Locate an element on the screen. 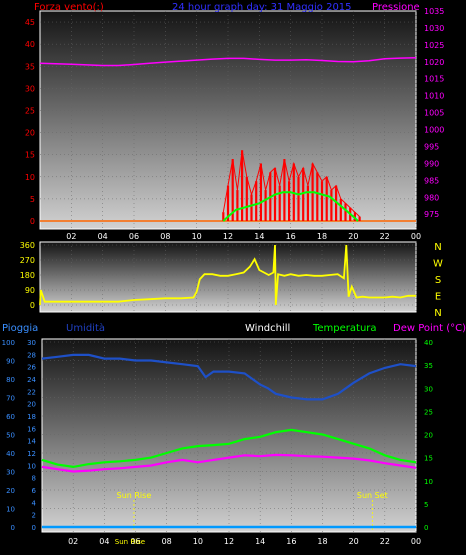 This screenshot has width=466, height=555. rain-tick-label: 16 is located at coordinates (31, 429).